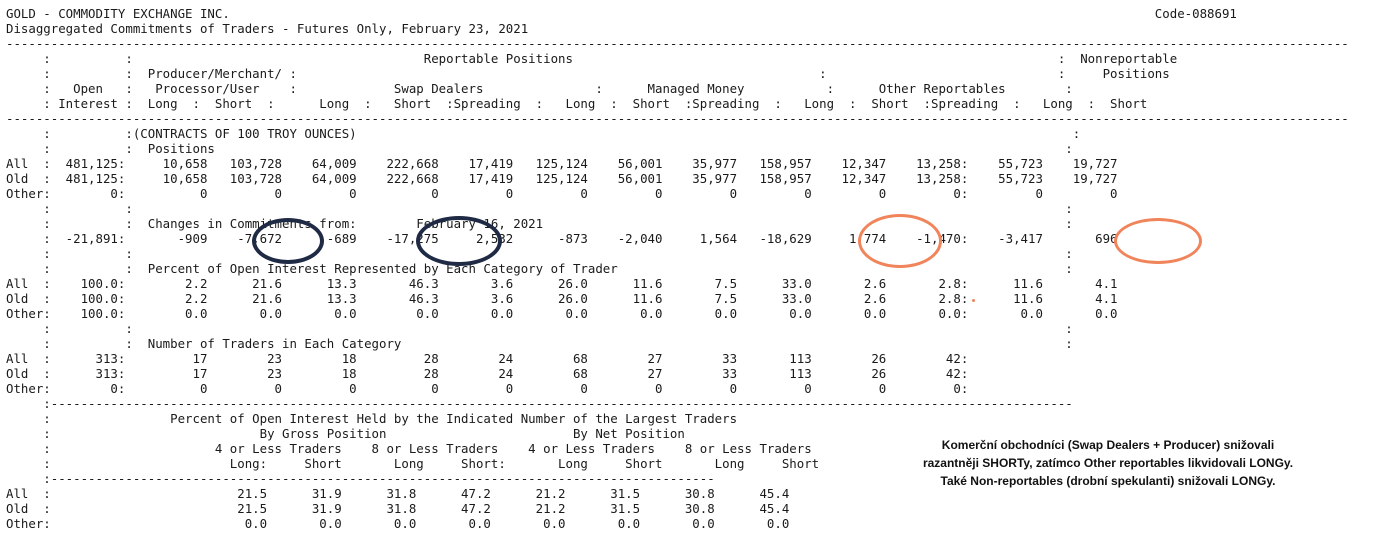 Image resolution: width=1397 pixels, height=542 pixels. What do you see at coordinates (973, 300) in the screenshot?
I see `orange-dot-mark` at bounding box center [973, 300].